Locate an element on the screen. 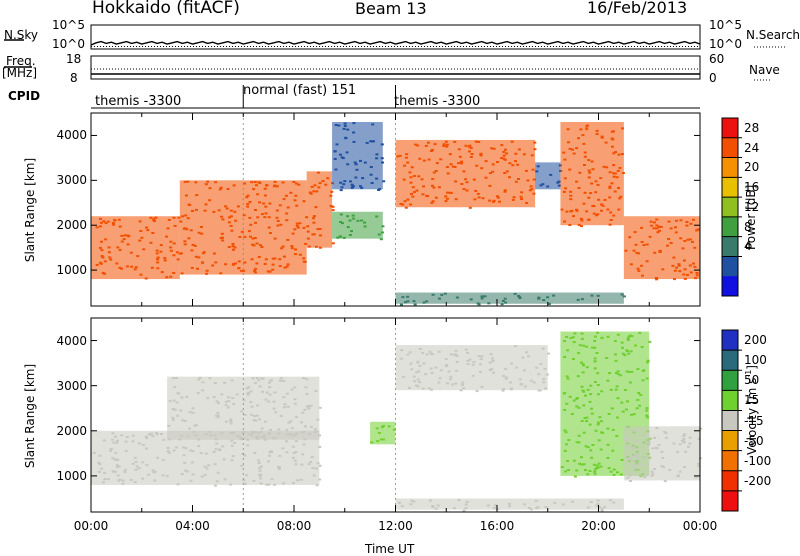 This screenshot has height=556, width=800. time-tick-label-0: 00:00 is located at coordinates (91, 526).